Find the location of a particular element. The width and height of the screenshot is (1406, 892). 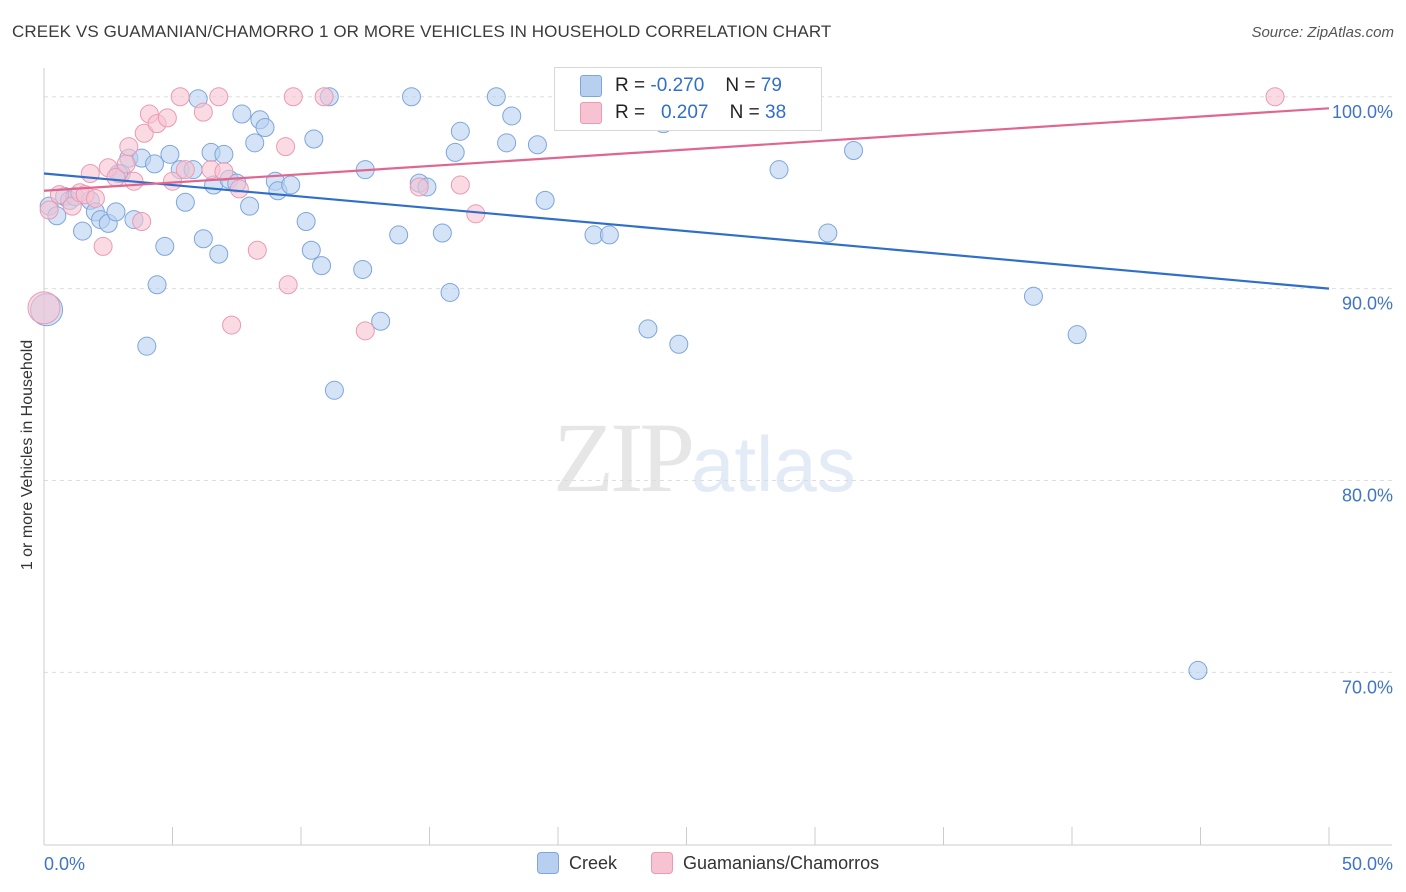

y-tick-label-0: 100.0% is located at coordinates (1362, 112).